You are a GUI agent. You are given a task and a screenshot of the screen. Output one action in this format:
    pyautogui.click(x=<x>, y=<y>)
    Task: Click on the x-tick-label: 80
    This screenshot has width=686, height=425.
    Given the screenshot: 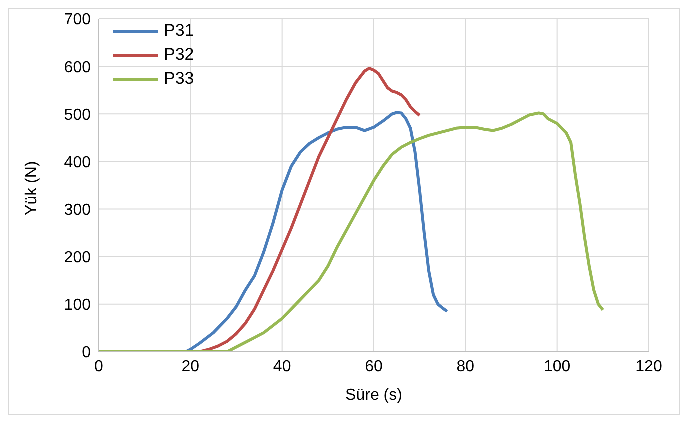 What is the action you would take?
    pyautogui.click(x=465, y=367)
    